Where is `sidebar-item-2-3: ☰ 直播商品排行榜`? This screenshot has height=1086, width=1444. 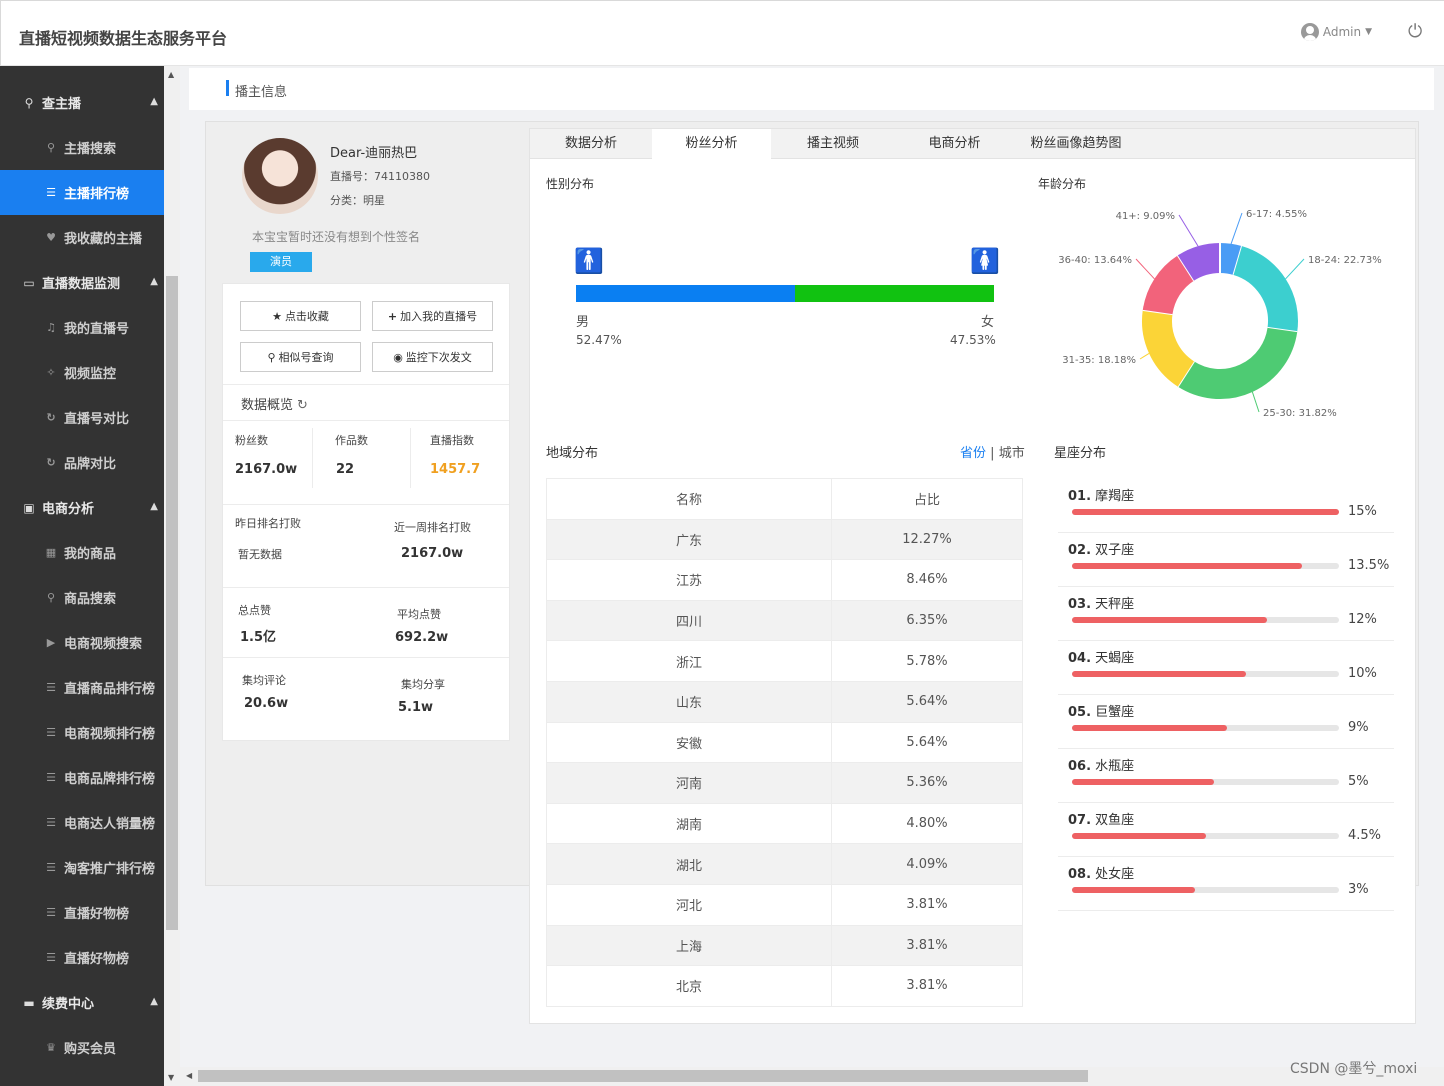 sidebar-item-2-3: ☰ 直播商品排行榜 is located at coordinates (82, 687).